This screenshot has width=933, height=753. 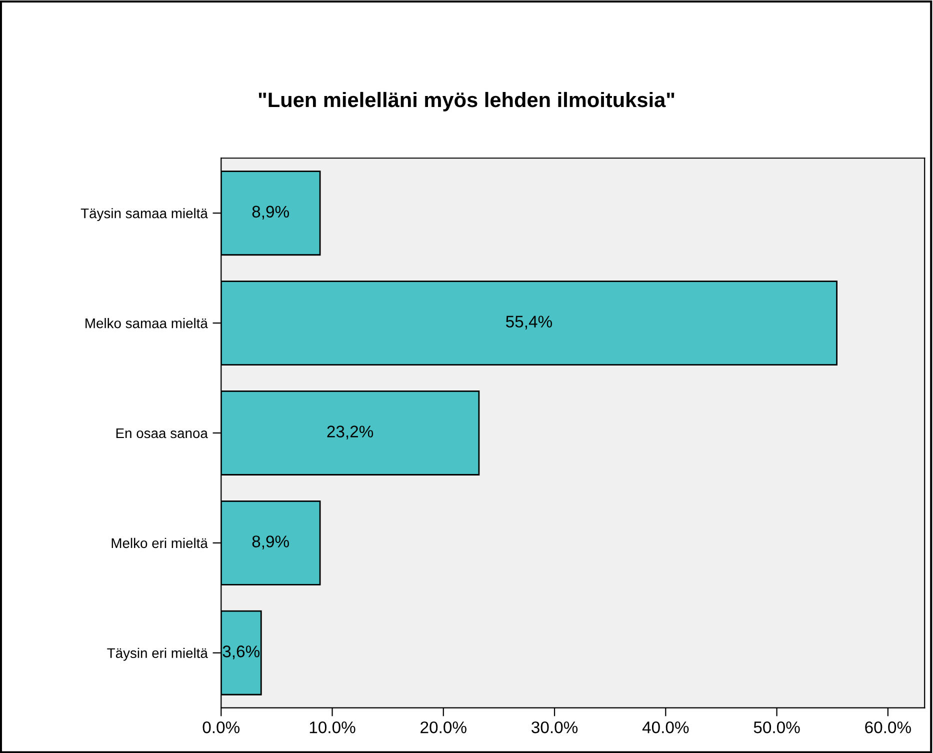 What do you see at coordinates (888, 727) in the screenshot?
I see `x-tick-label: 60.0%` at bounding box center [888, 727].